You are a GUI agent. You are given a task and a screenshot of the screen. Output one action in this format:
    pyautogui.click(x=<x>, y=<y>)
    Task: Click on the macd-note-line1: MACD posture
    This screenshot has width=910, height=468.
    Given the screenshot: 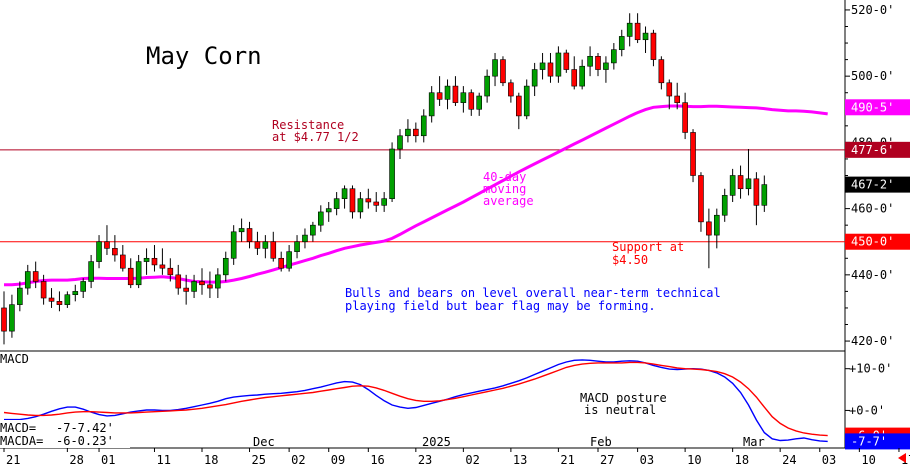 What is the action you would take?
    pyautogui.click(x=623, y=398)
    